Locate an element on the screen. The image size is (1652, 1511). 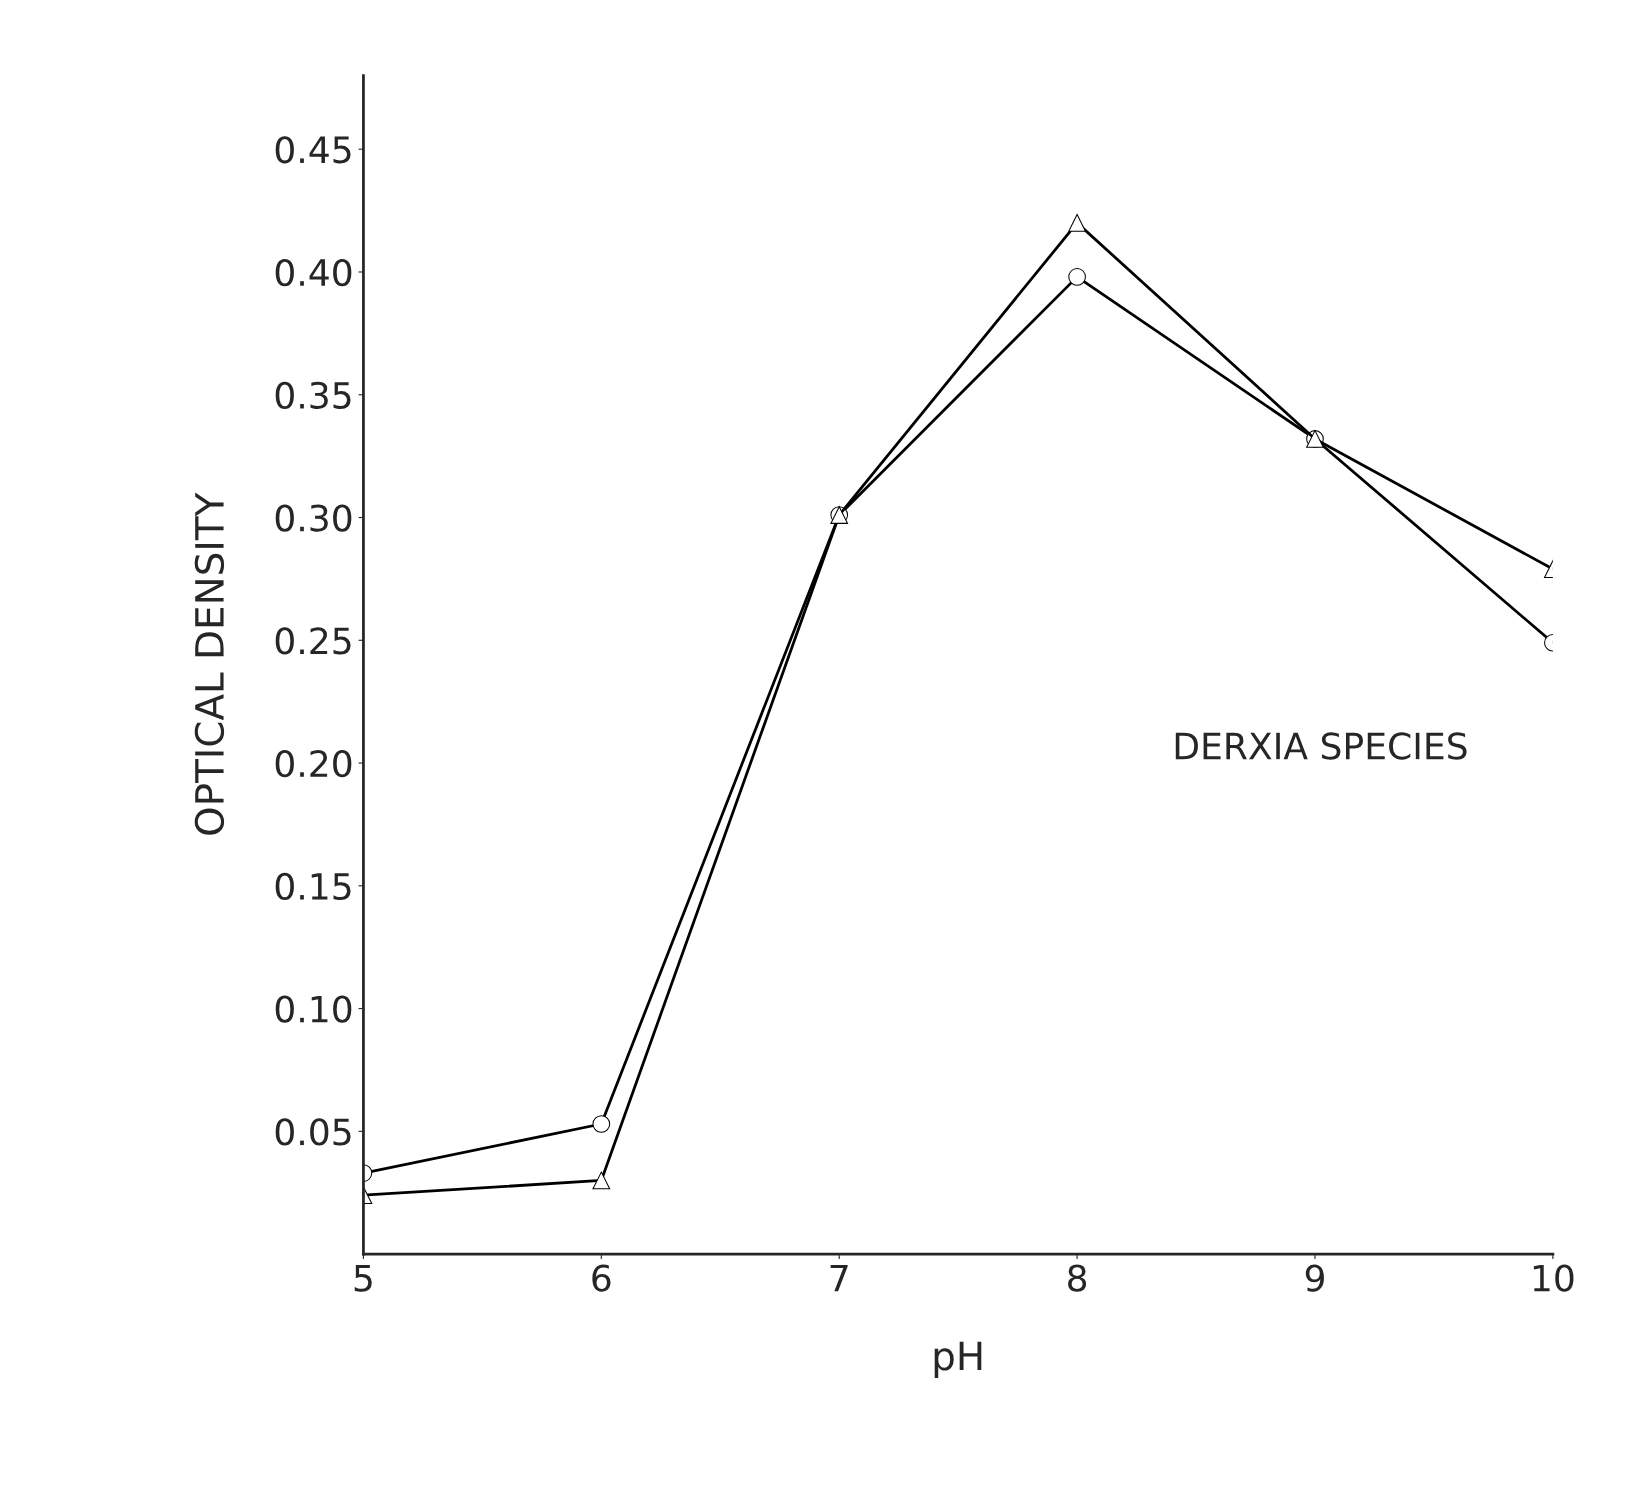
y-tick-label: 0.05 is located at coordinates (313, 1132).